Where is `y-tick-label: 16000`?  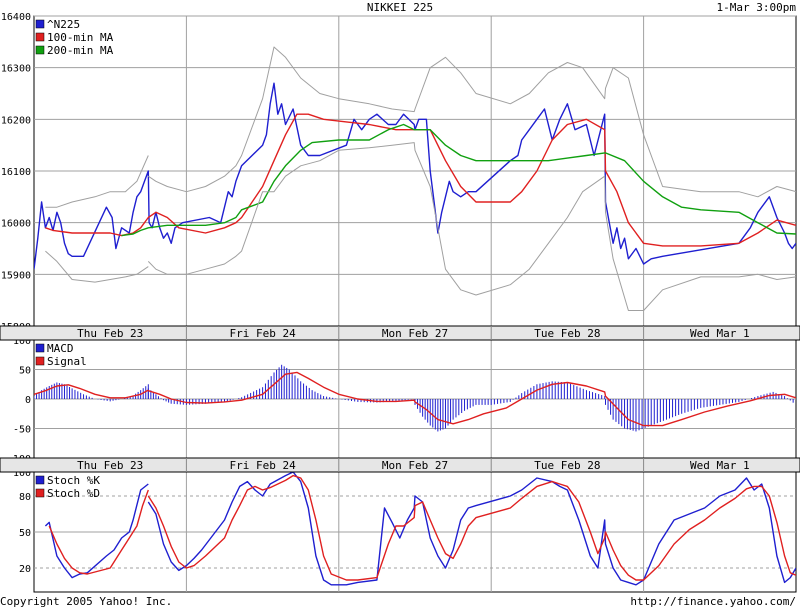 y-tick-label: 16000 is located at coordinates (16, 224).